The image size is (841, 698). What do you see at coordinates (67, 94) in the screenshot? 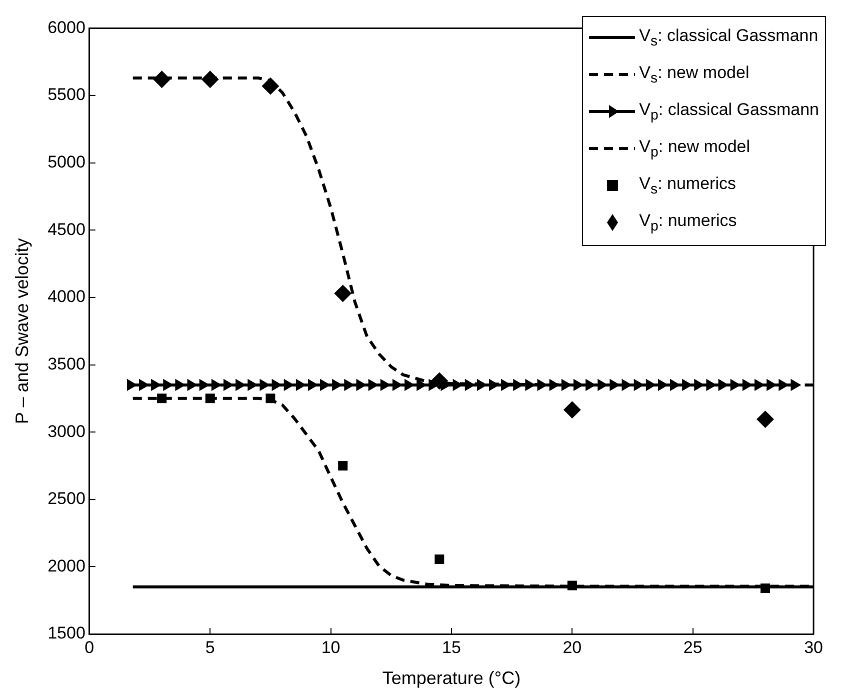
I see `y-tick-label: 5500` at bounding box center [67, 94].